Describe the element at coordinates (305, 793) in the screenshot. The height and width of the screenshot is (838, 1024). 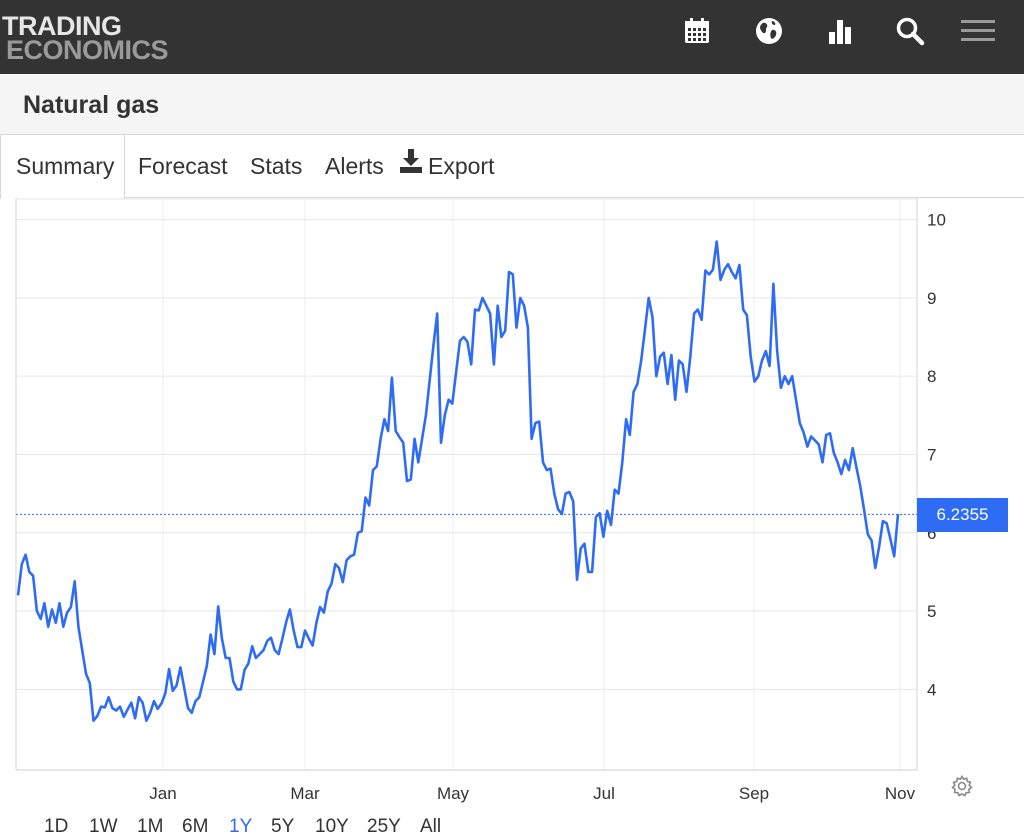
I see `x-tick-label: Mar` at that location.